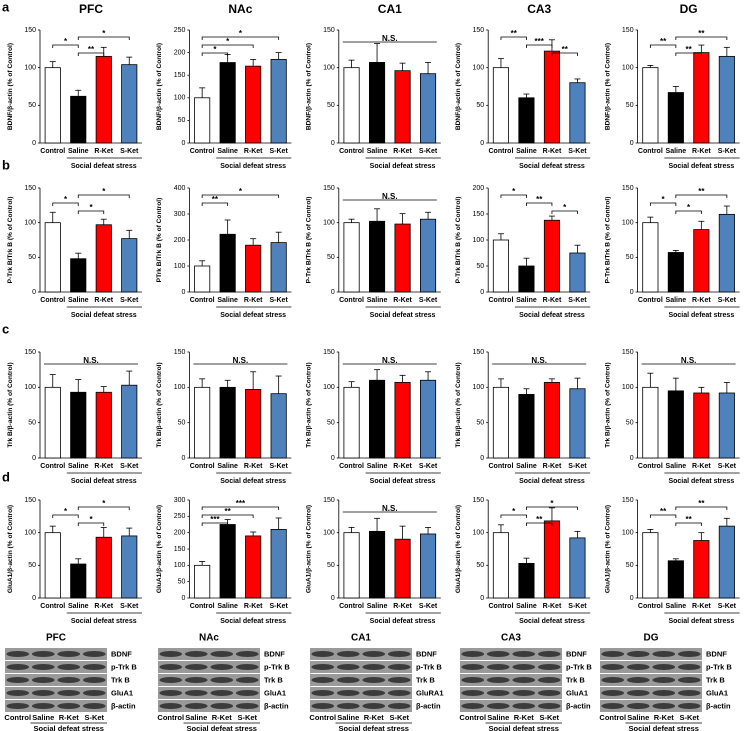 The width and height of the screenshot is (747, 731). What do you see at coordinates (247, 717) in the screenshot?
I see `blot-lane-label: S-Ket` at bounding box center [247, 717].